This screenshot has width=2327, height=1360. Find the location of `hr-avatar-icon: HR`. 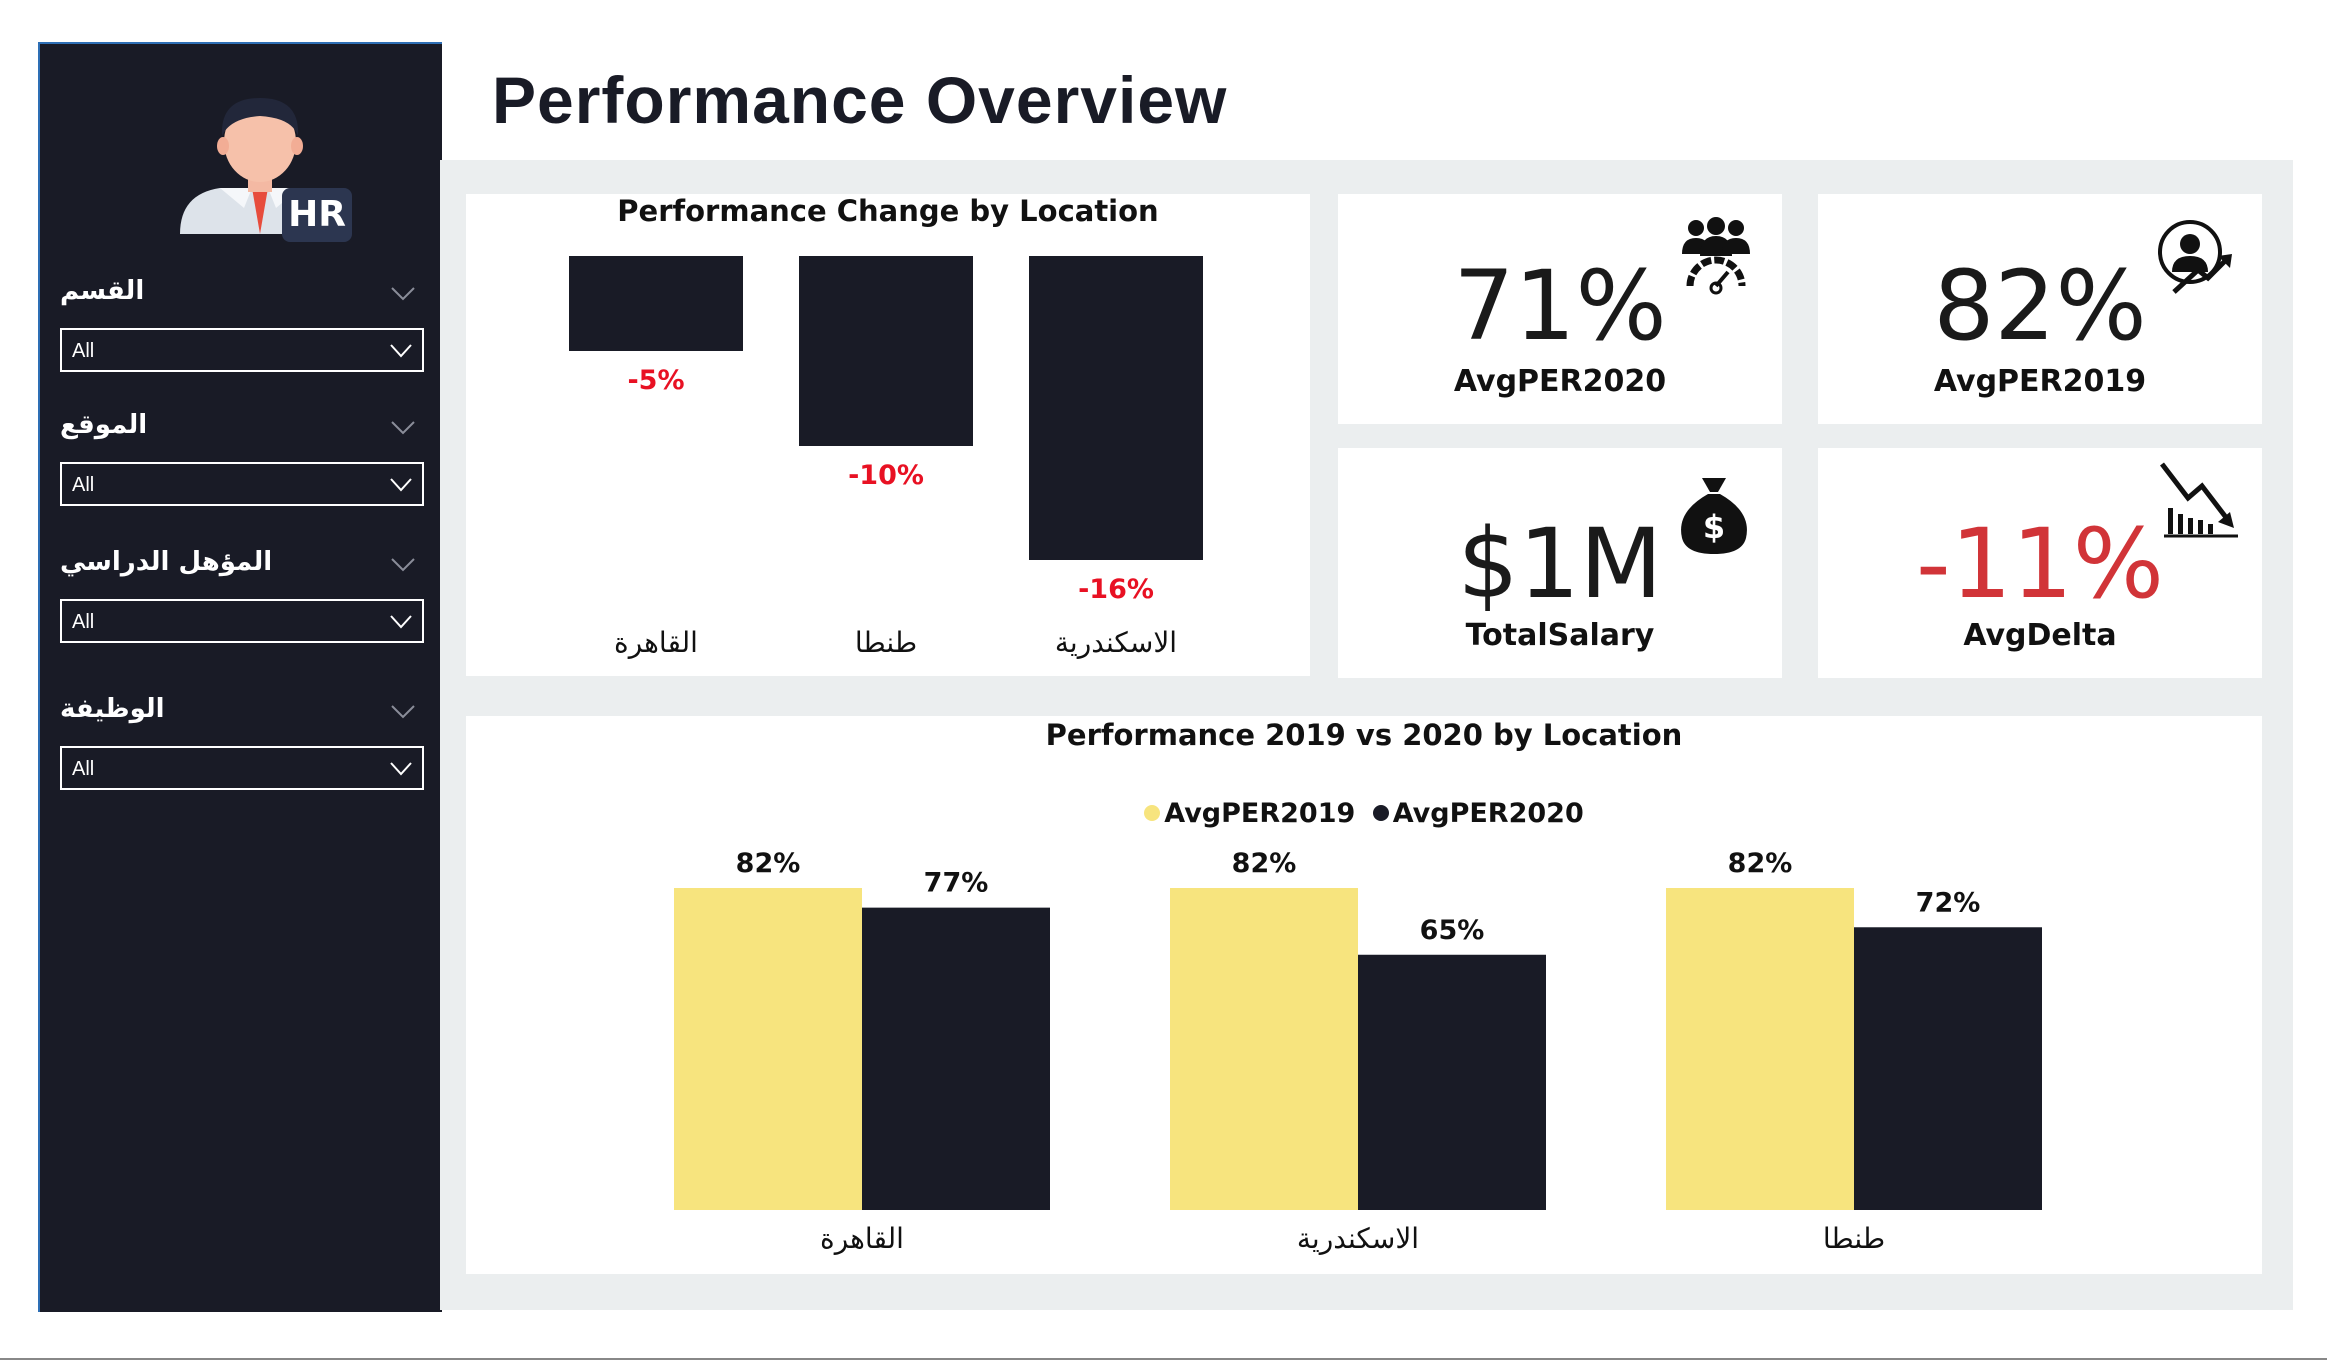

hr-avatar-icon: HR is located at coordinates (266, 170).